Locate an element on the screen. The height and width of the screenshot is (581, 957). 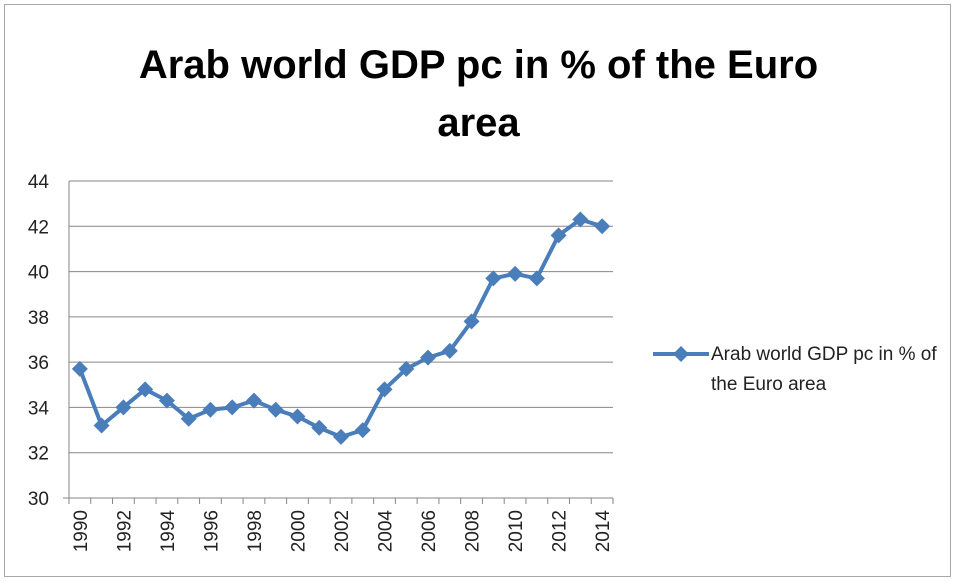
x-tick-label: 1994 is located at coordinates (168, 531).